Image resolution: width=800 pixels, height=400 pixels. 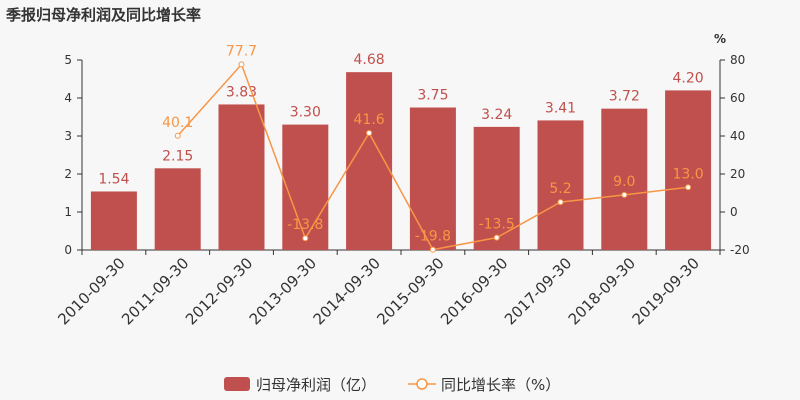 I want to click on x-axis-tick-label: 2011-09-30, so click(x=155, y=291).